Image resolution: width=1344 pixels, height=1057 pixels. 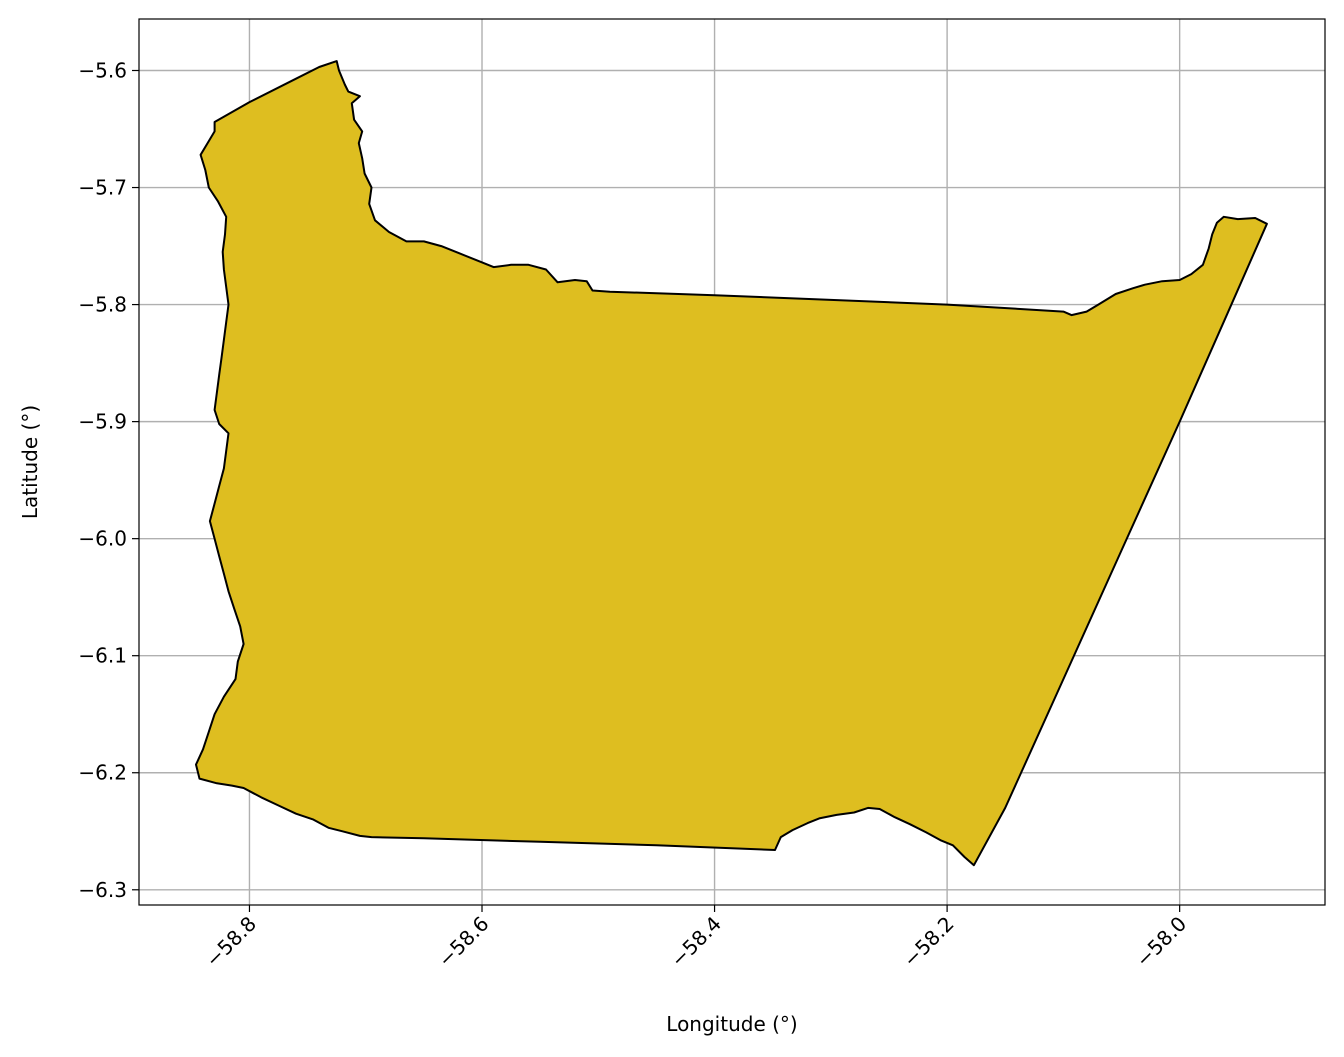 What do you see at coordinates (102, 539) in the screenshot?
I see `y-tick-label: −6.0` at bounding box center [102, 539].